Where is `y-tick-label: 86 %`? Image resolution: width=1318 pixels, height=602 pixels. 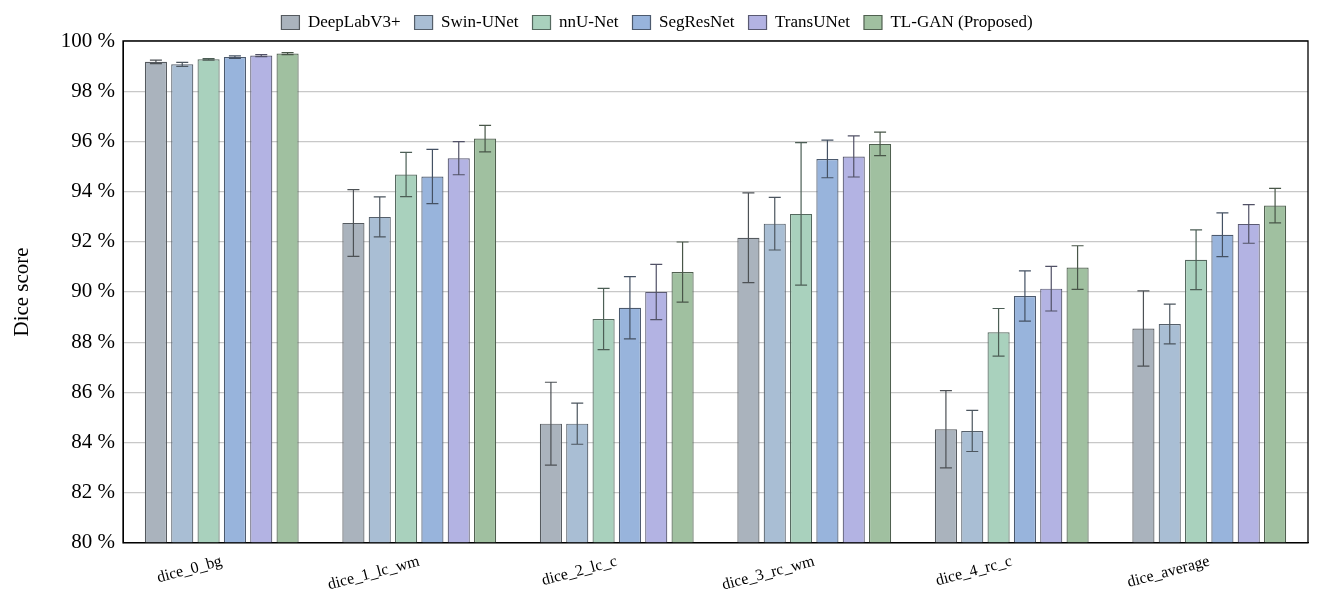 y-tick-label: 86 % is located at coordinates (93, 390).